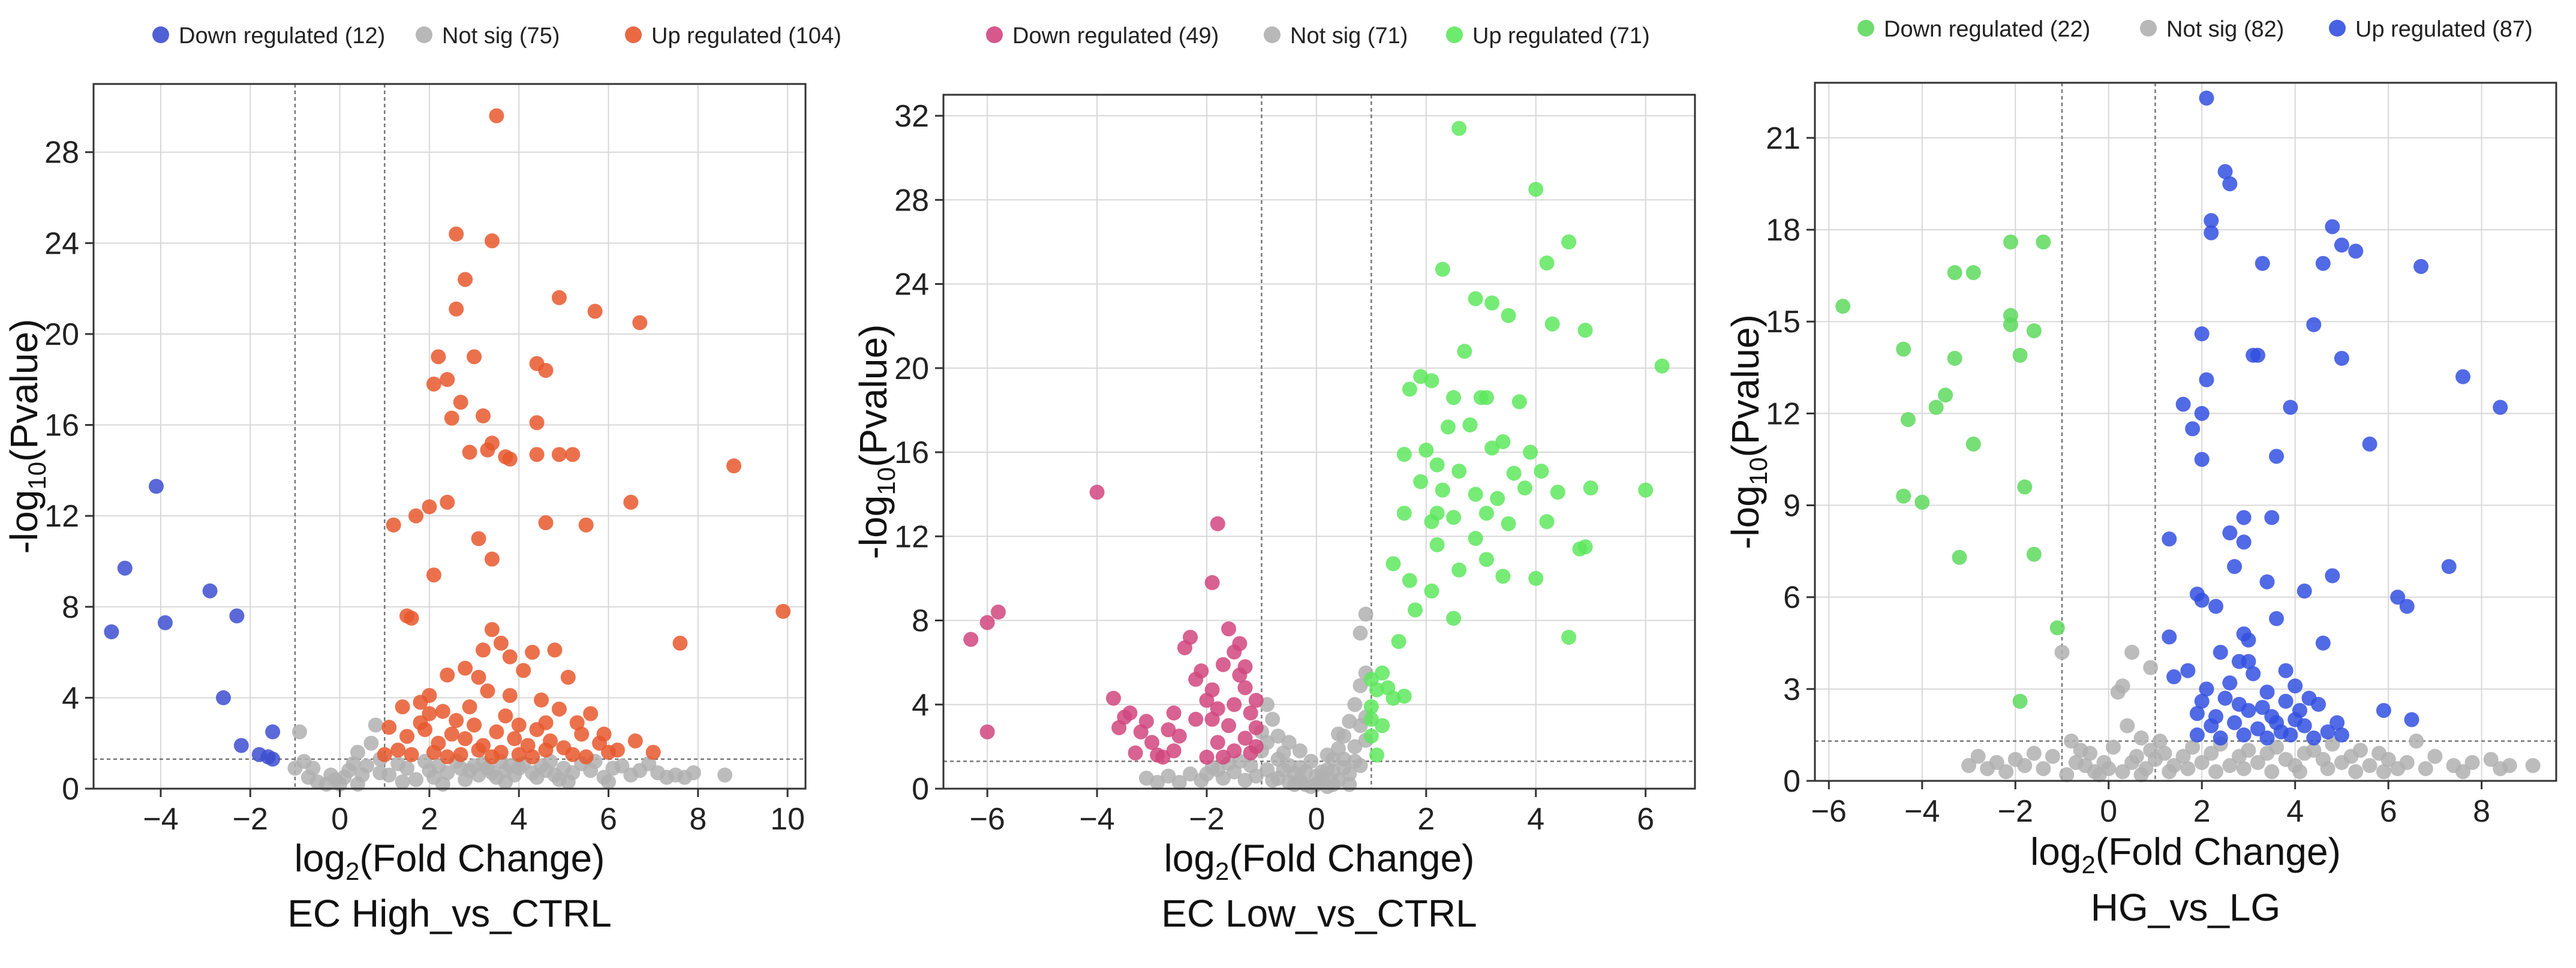  Describe the element at coordinates (1349, 36) in the screenshot. I see `legend-label-ns: Not sig (71)` at that location.